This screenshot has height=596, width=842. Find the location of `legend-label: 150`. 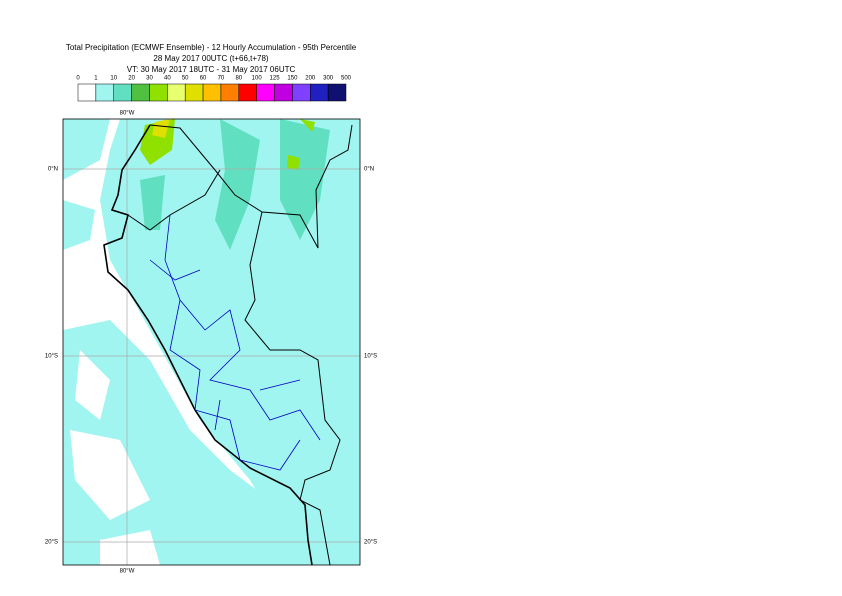

legend-label: 150 is located at coordinates (292, 79).